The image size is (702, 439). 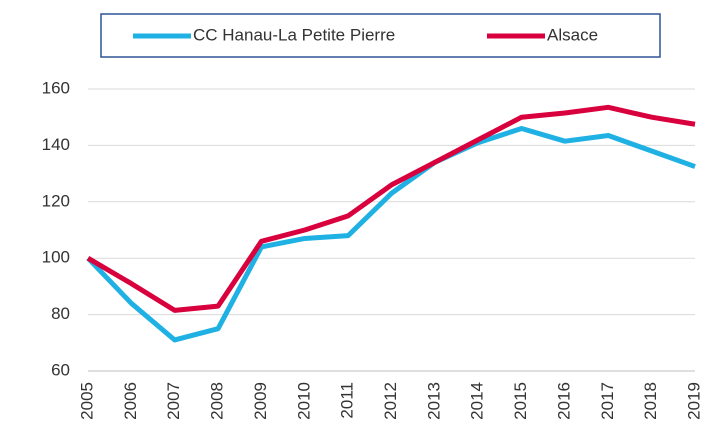 I want to click on x-tick-label: 2018, so click(x=650, y=401).